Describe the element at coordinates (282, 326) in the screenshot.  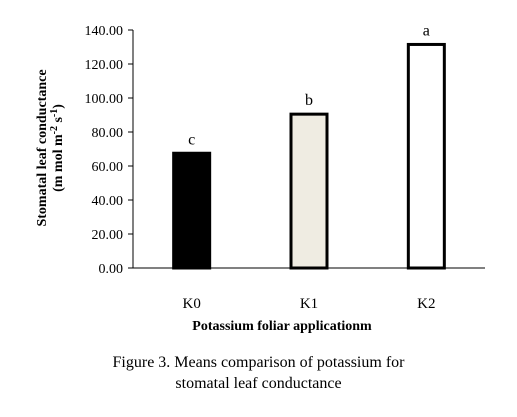
I see `x-axis-title: Potassium foliar applicationm` at that location.